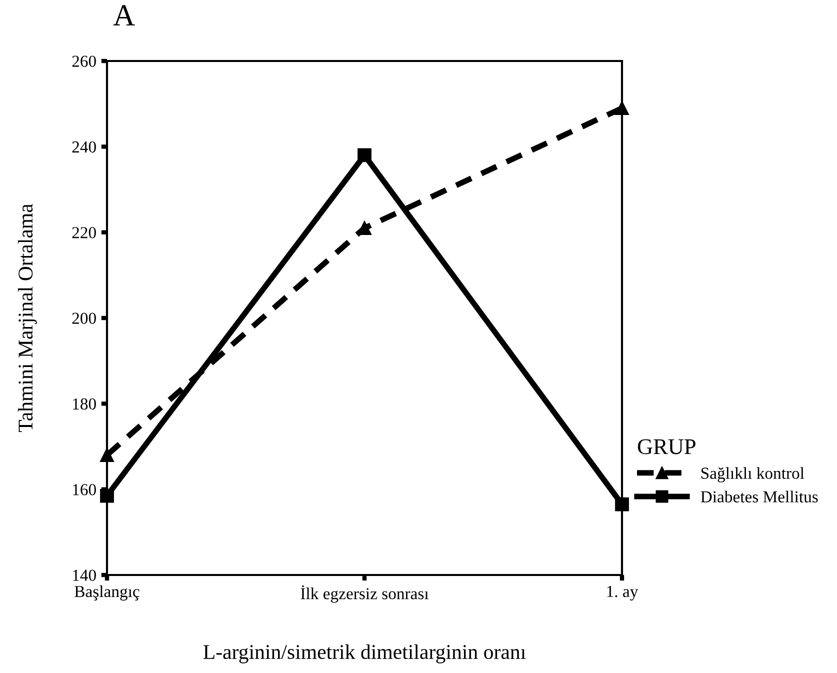 This screenshot has width=837, height=673. I want to click on y-axis-title: Tahmini Marjinal Ortalama, so click(27, 318).